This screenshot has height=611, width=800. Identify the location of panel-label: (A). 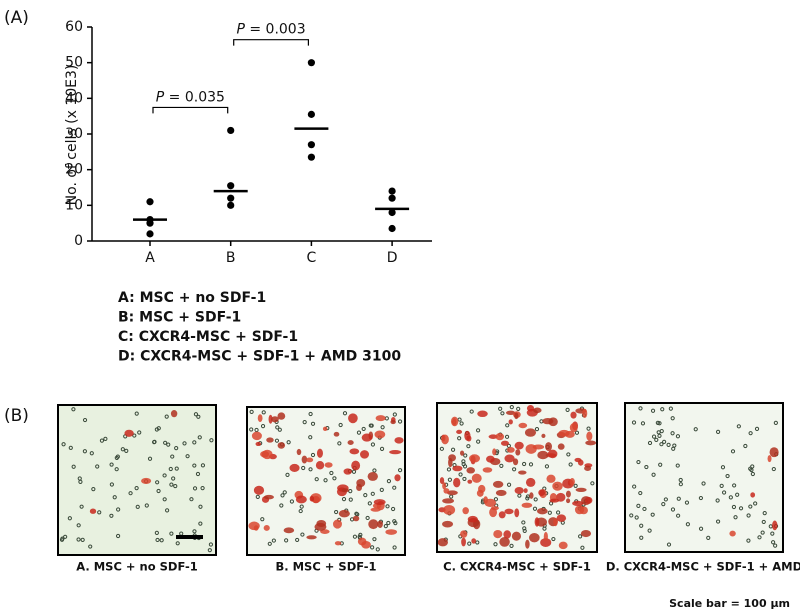
(16, 18).